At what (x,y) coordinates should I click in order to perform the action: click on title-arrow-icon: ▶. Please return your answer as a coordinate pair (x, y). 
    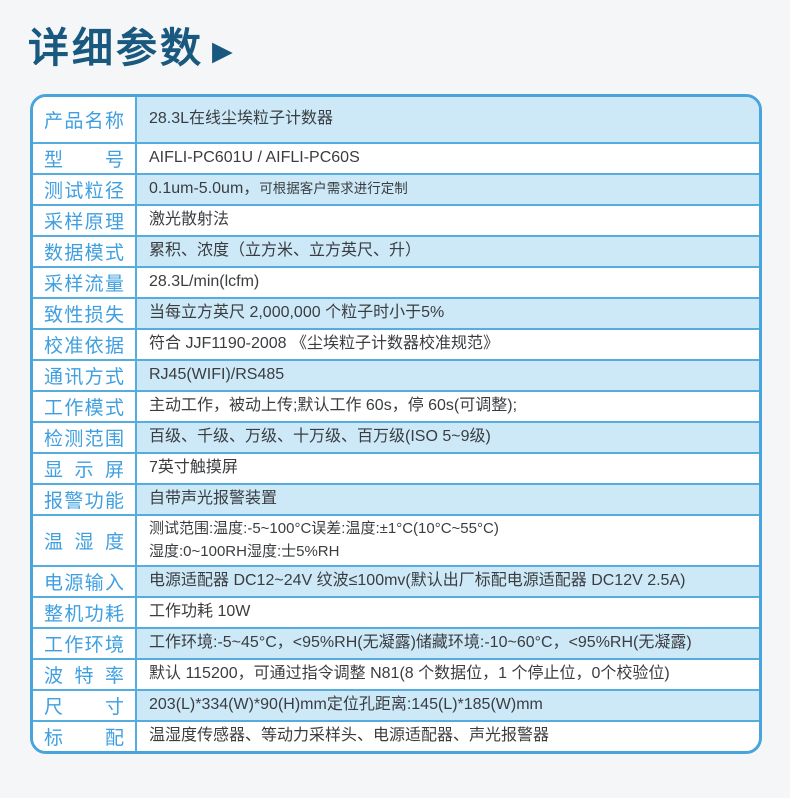
    Looking at the image, I should click on (222, 51).